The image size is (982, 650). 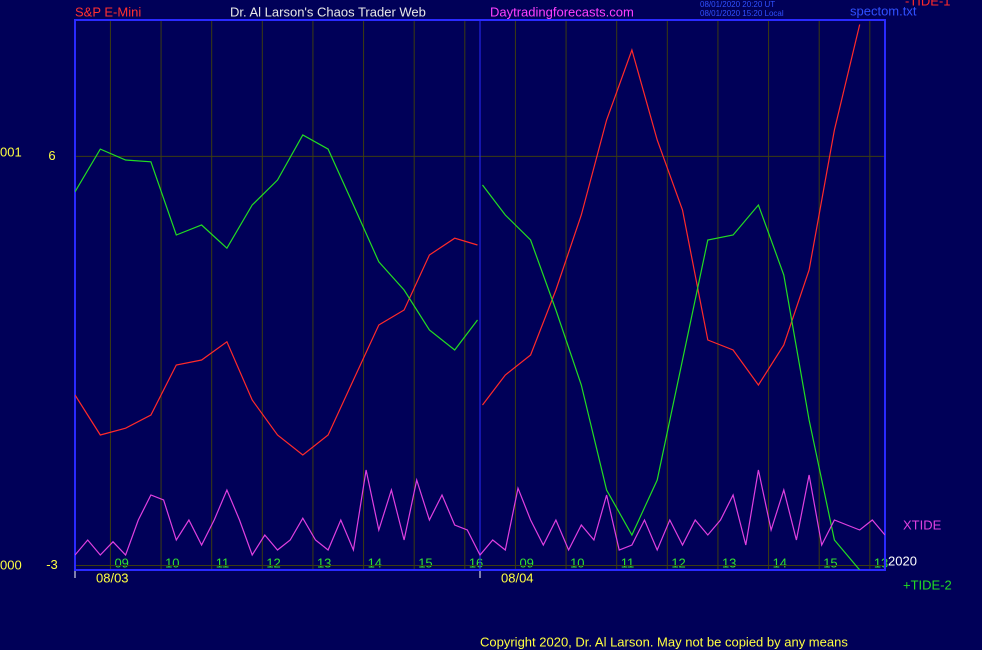 I want to click on legend-label: +TIDE-2, so click(x=927, y=584).